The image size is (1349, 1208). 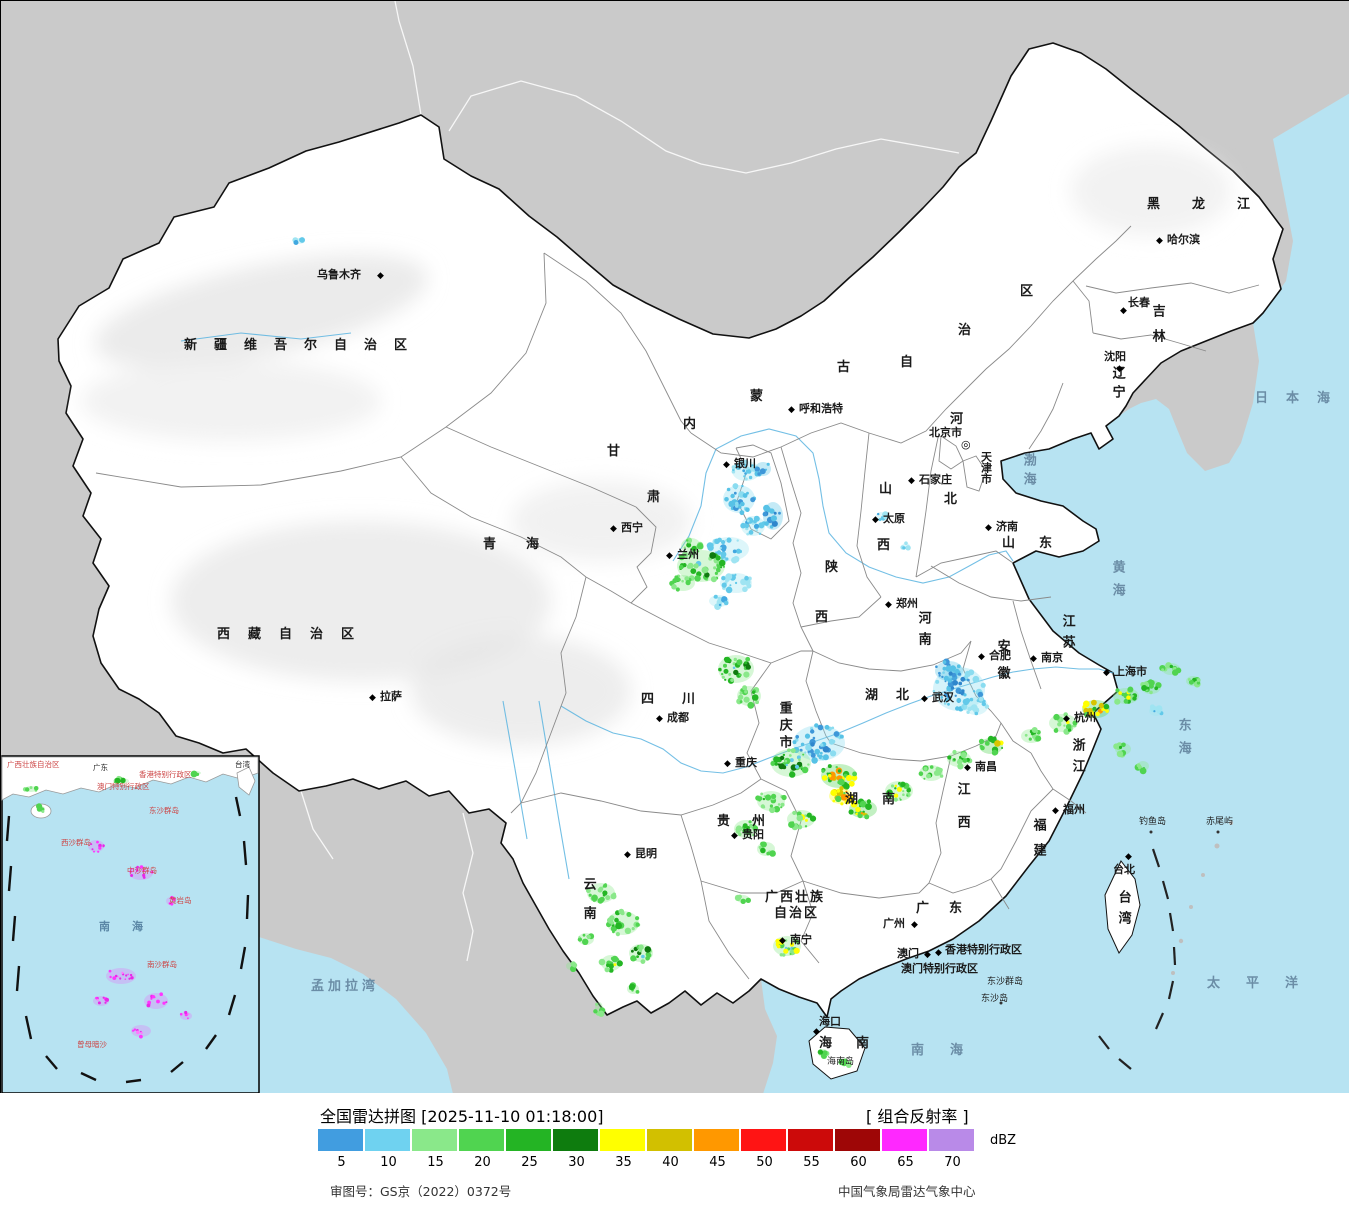 I want to click on dbz-value: 55, so click(x=811, y=1162).